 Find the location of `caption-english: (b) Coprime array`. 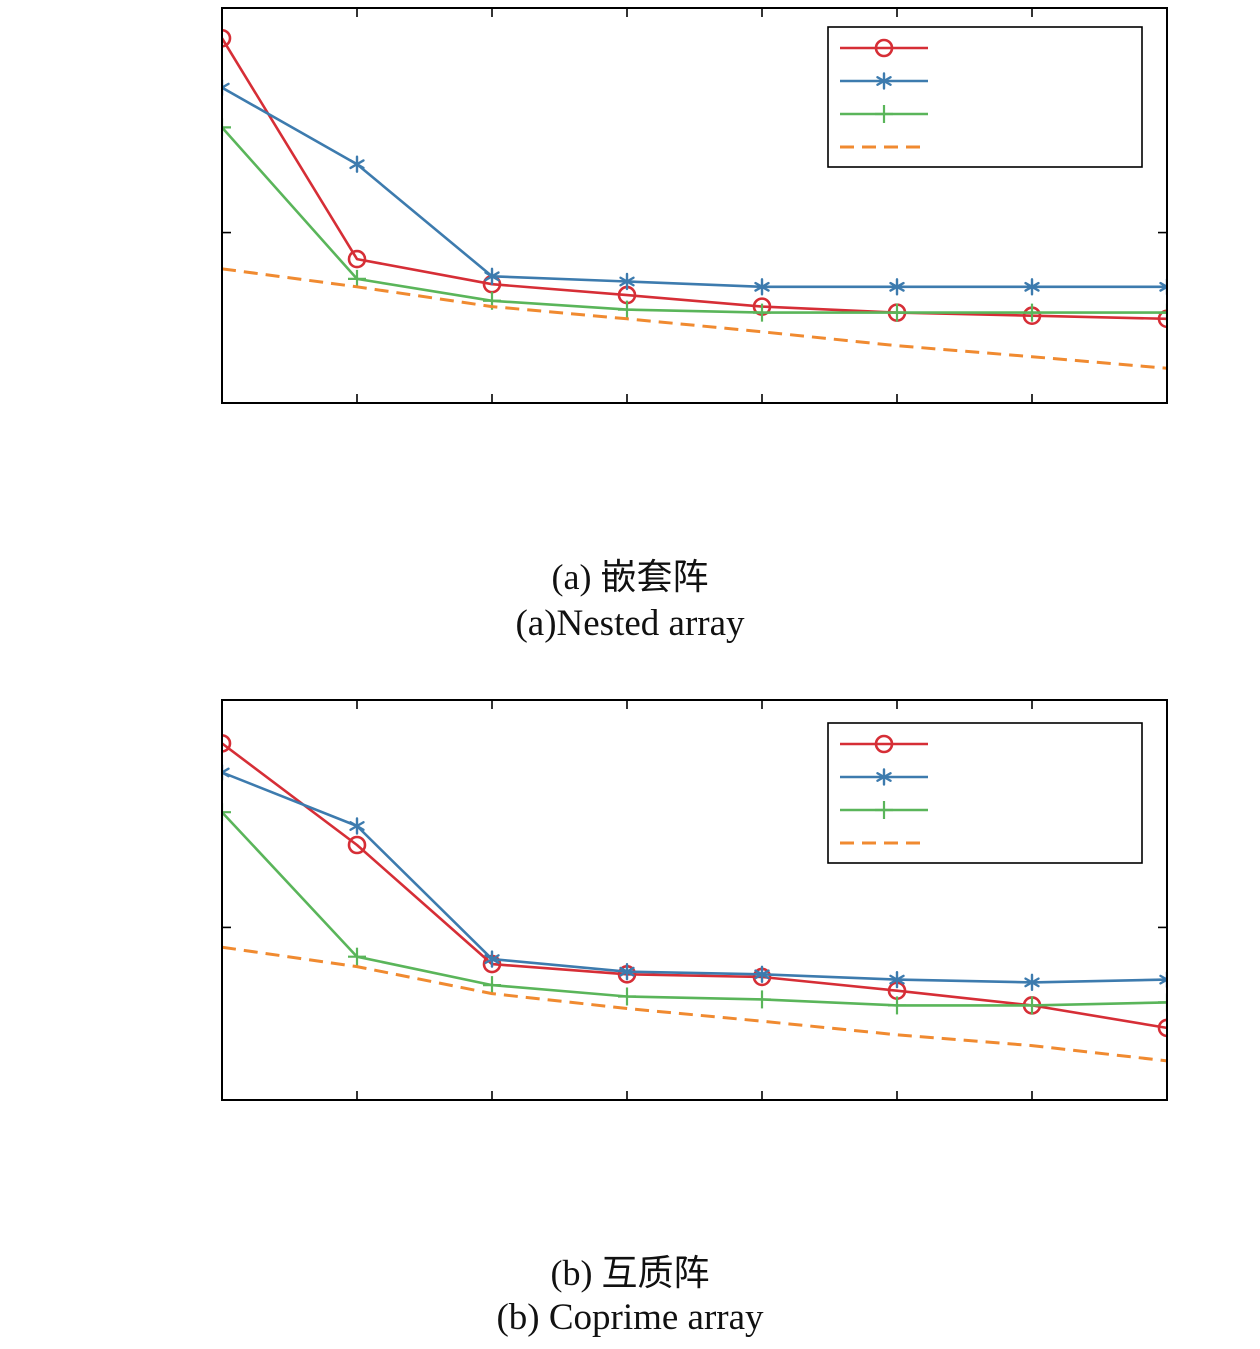

caption-english: (b) Coprime array is located at coordinates (630, 1317).